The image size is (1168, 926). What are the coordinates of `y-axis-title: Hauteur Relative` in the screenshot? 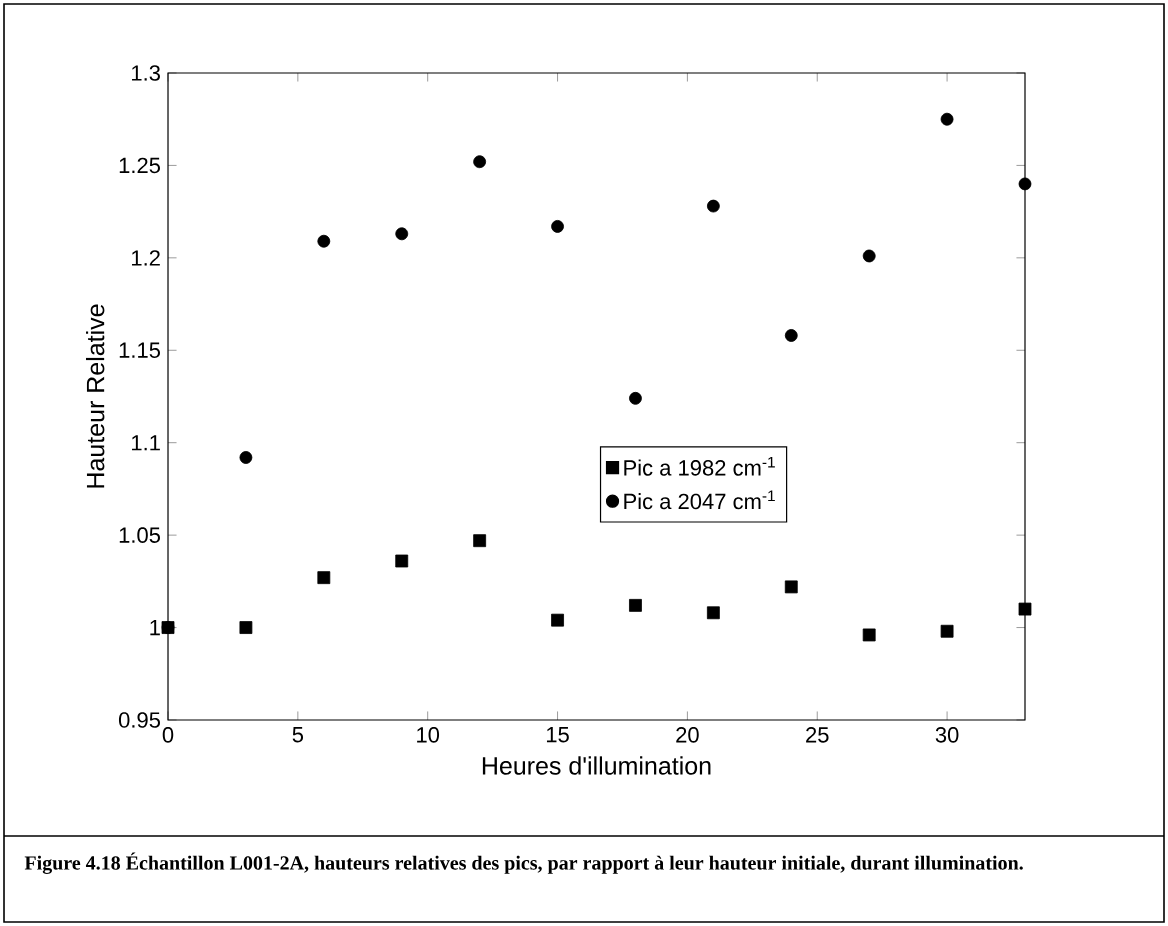 It's located at (95, 396).